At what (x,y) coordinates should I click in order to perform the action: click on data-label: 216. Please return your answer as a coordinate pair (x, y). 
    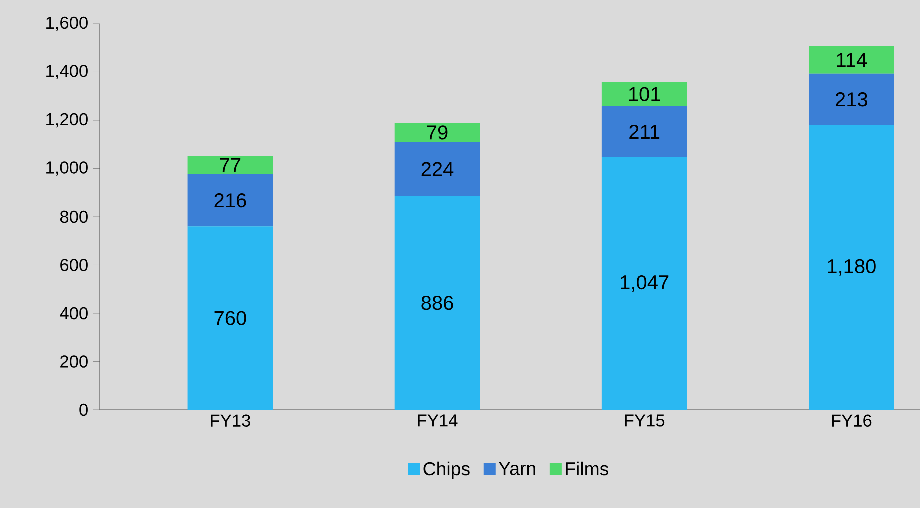
    Looking at the image, I should click on (230, 201).